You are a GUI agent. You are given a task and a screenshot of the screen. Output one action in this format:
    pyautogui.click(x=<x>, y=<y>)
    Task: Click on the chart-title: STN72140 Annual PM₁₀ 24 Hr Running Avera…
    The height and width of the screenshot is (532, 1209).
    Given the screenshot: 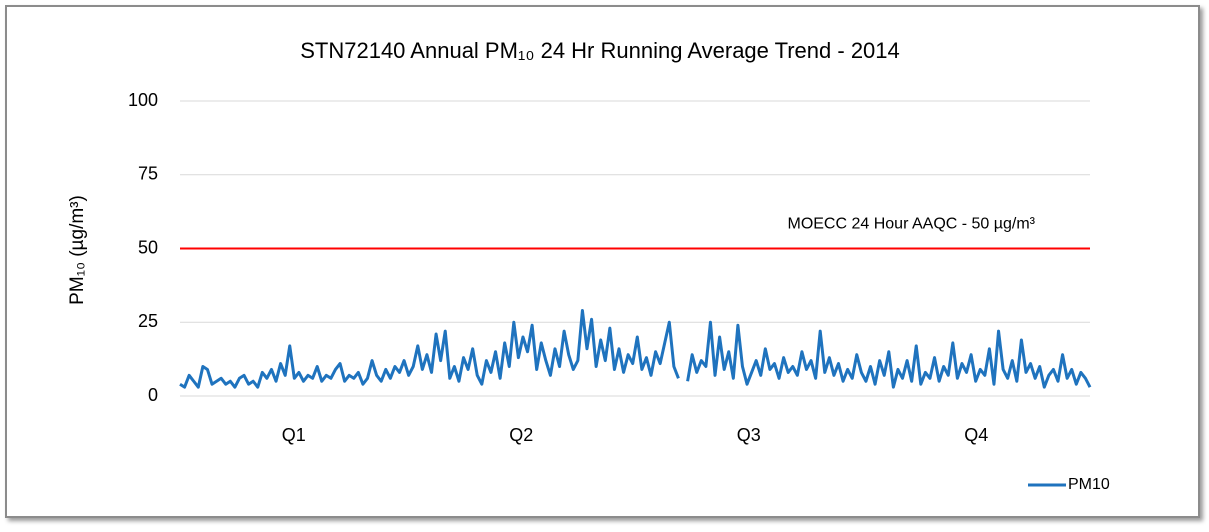 What is the action you would take?
    pyautogui.click(x=600, y=50)
    